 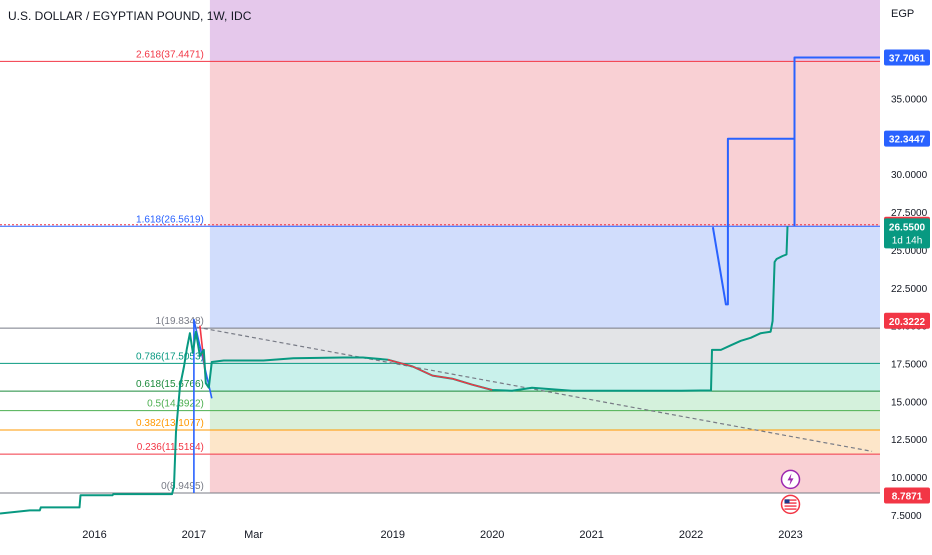 I want to click on x-tick-label-0: 2016, so click(x=94, y=535).